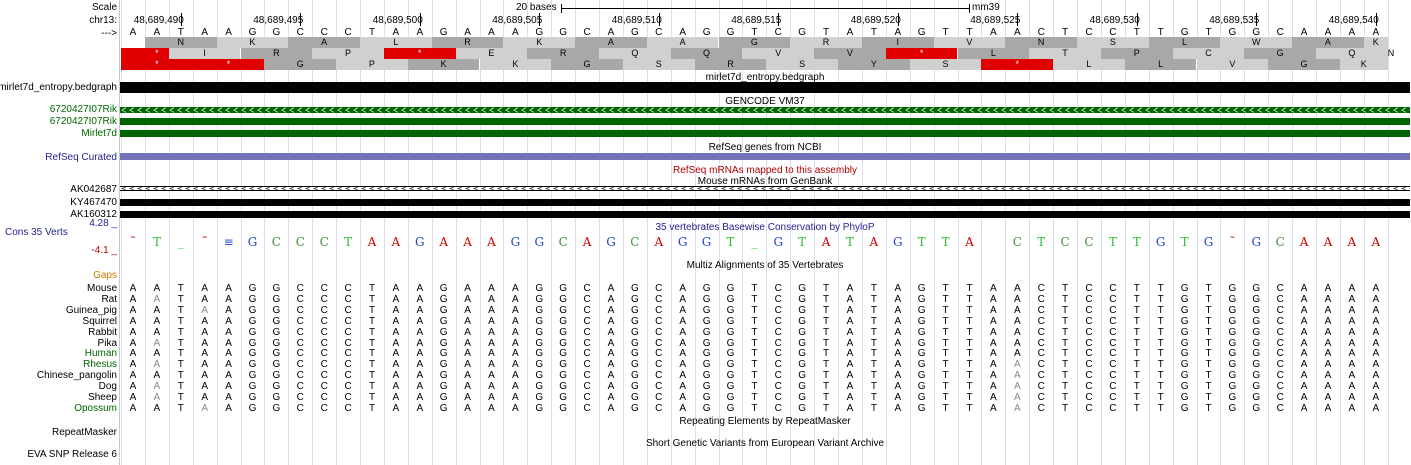  What do you see at coordinates (765, 188) in the screenshot?
I see `mrna-ak042687-bar` at bounding box center [765, 188].